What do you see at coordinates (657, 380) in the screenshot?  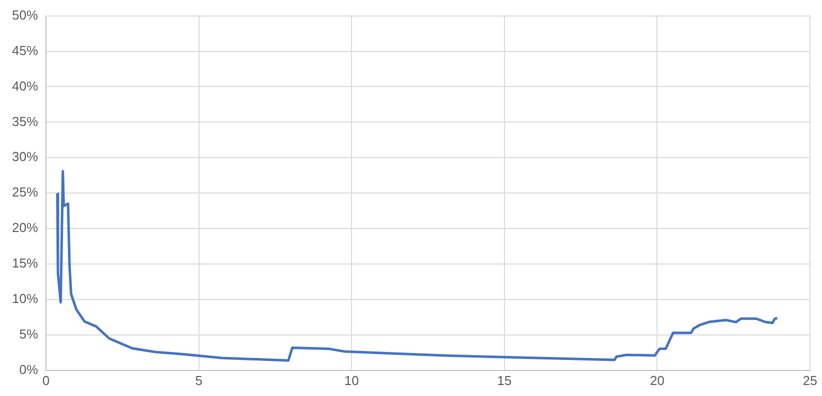 I see `x-tick-label: 20` at bounding box center [657, 380].